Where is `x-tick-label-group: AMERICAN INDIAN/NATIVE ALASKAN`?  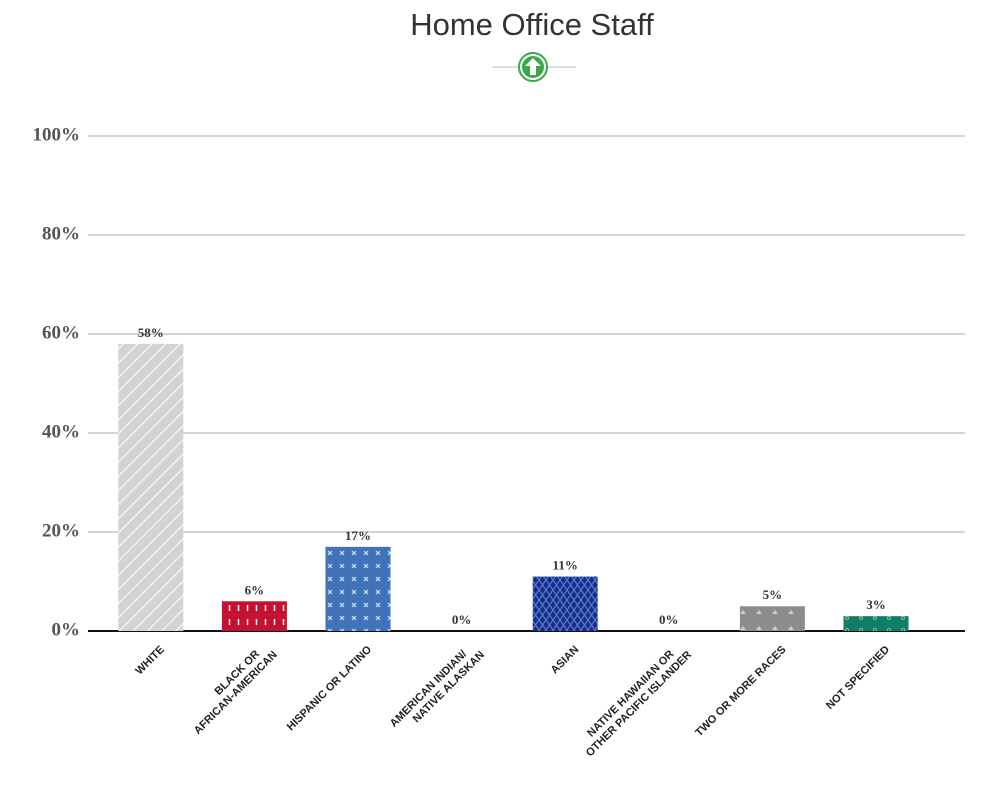 x-tick-label-group: AMERICAN INDIAN/NATIVE ALASKAN is located at coordinates (437, 689).